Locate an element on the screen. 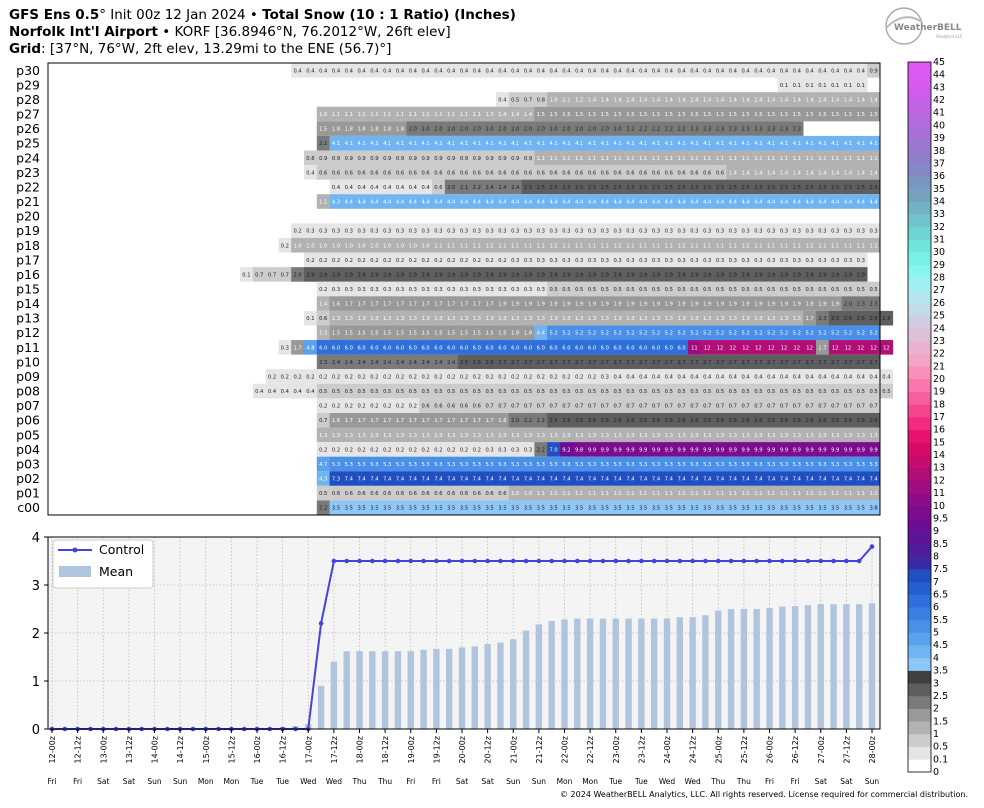  cell-value-p26: 2.3 is located at coordinates (771, 130).